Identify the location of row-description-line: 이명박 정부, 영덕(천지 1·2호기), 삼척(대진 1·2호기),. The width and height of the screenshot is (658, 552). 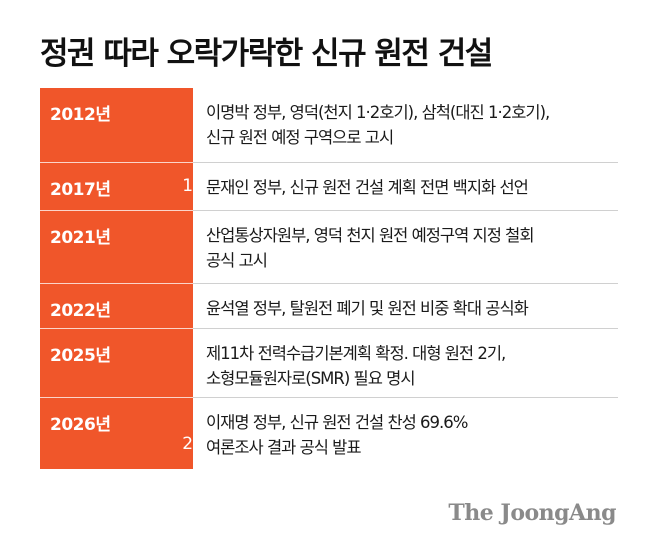
(378, 112).